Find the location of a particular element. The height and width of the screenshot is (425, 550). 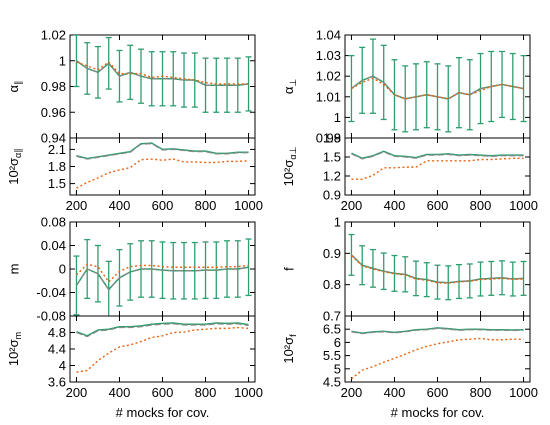

y-axis-label-subscript: f is located at coordinates (293, 335).